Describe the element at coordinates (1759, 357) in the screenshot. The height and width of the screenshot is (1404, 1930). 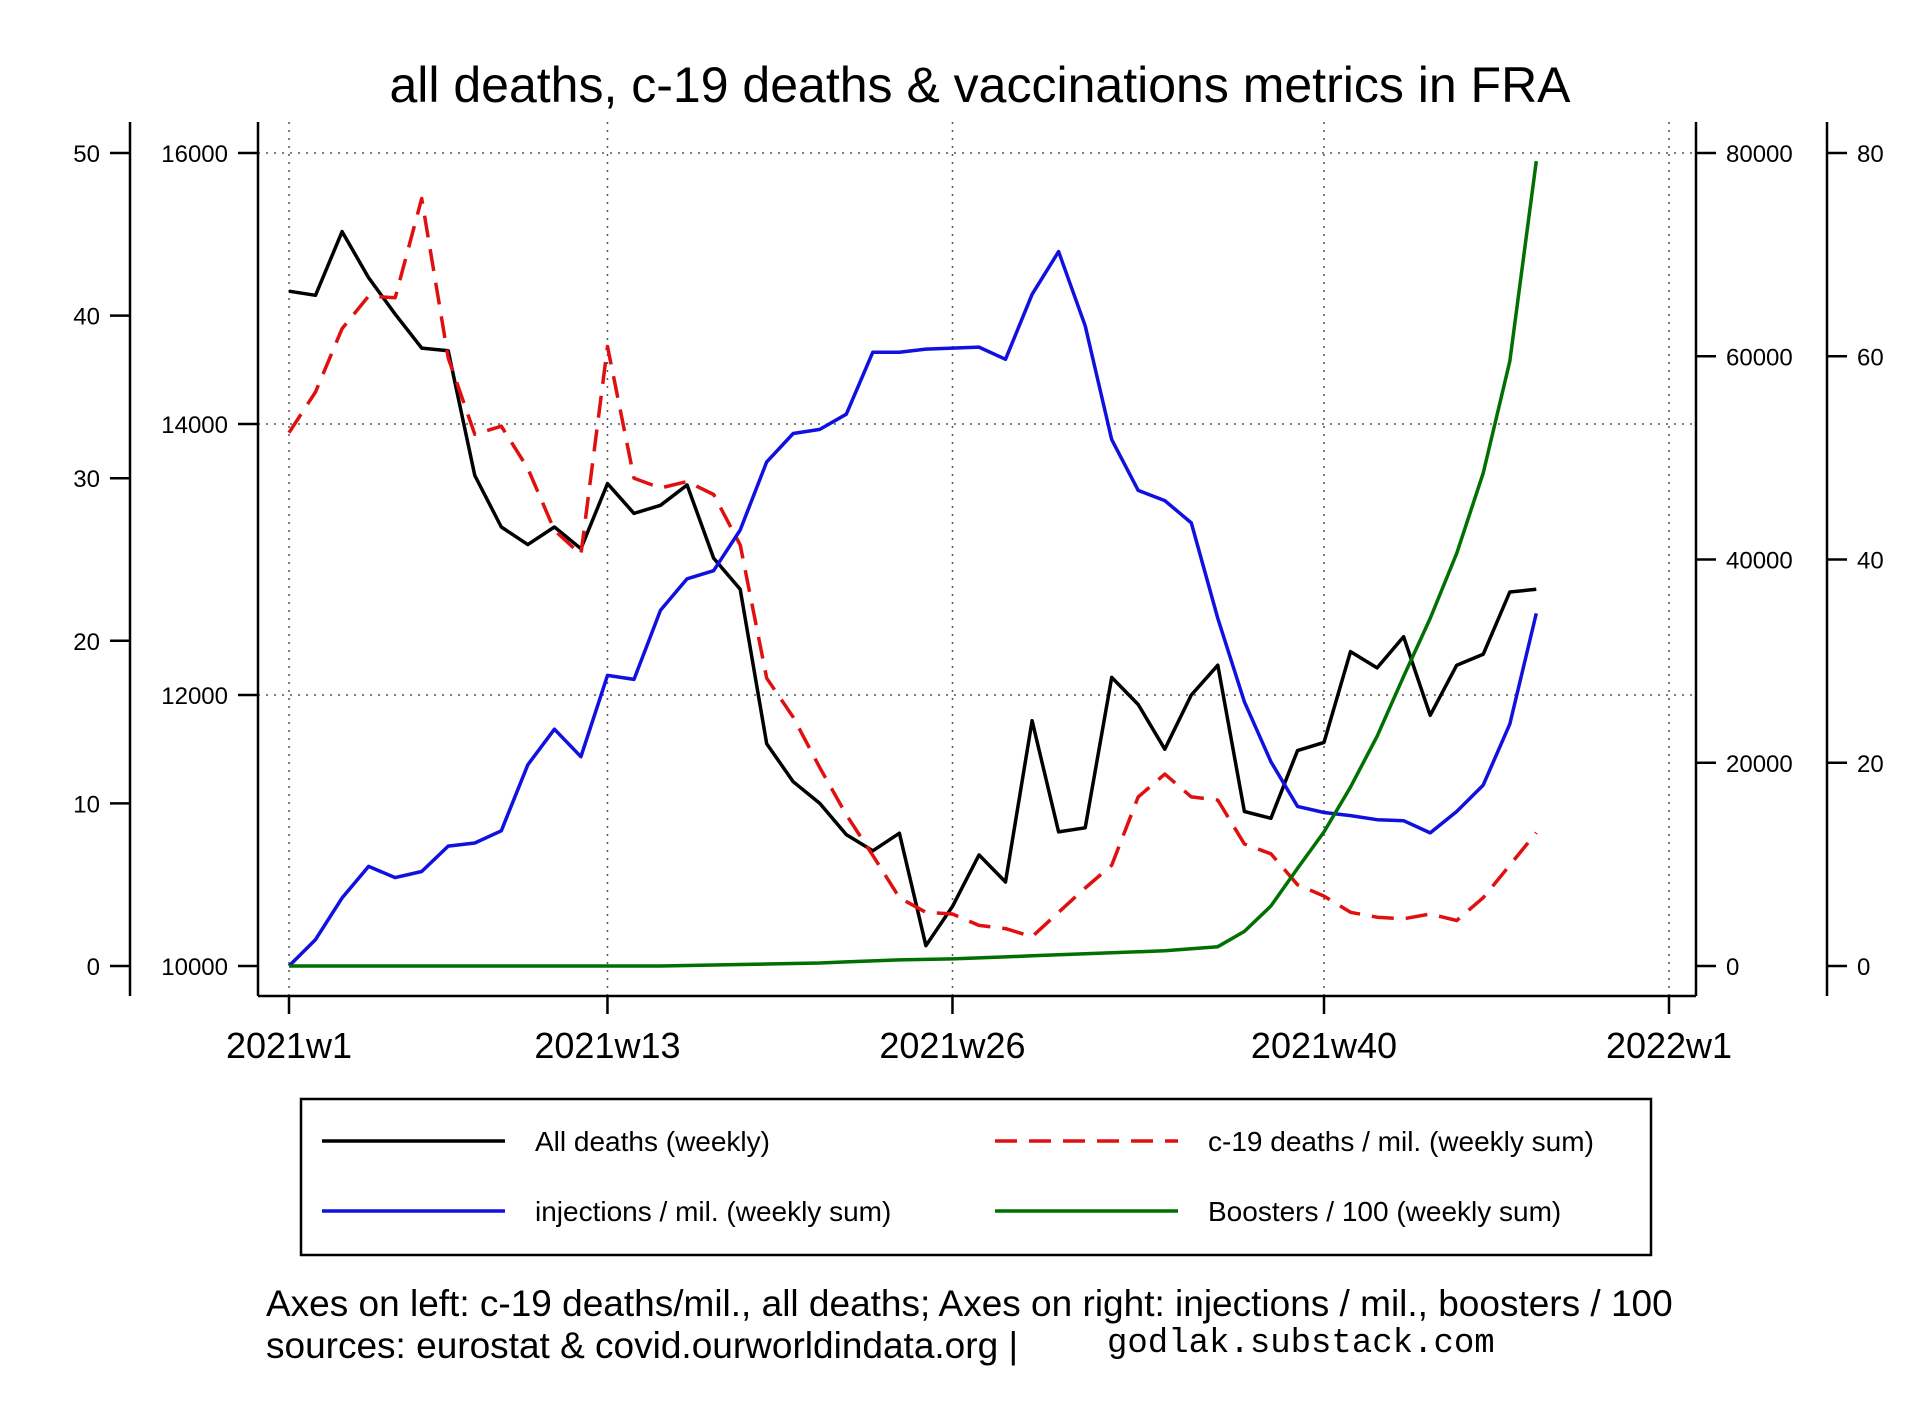
I see `inner-right-tick-label: 60000` at that location.